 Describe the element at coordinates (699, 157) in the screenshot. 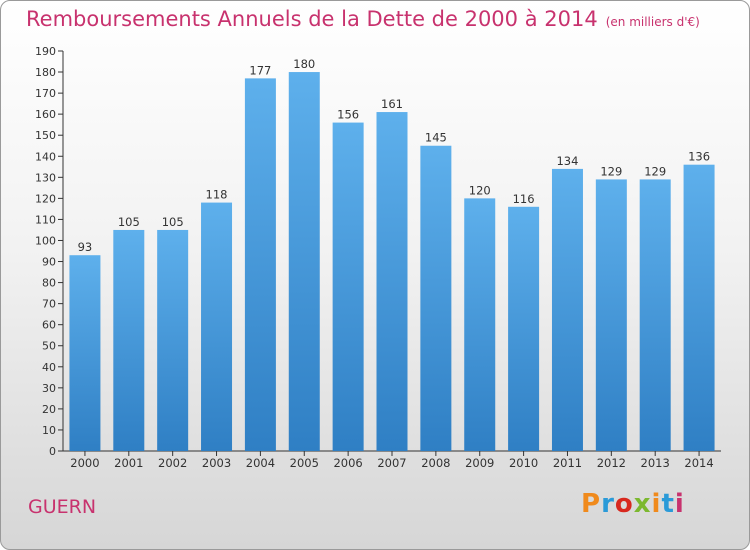

I see `bar-value-label: 136` at that location.